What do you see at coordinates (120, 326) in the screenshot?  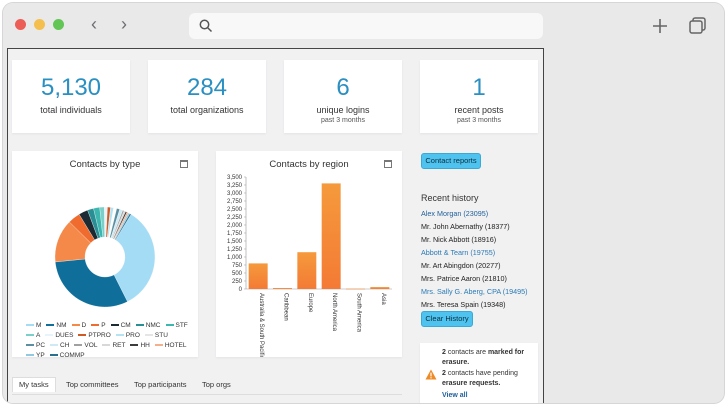 I see `legend-item-cm: CM` at bounding box center [120, 326].